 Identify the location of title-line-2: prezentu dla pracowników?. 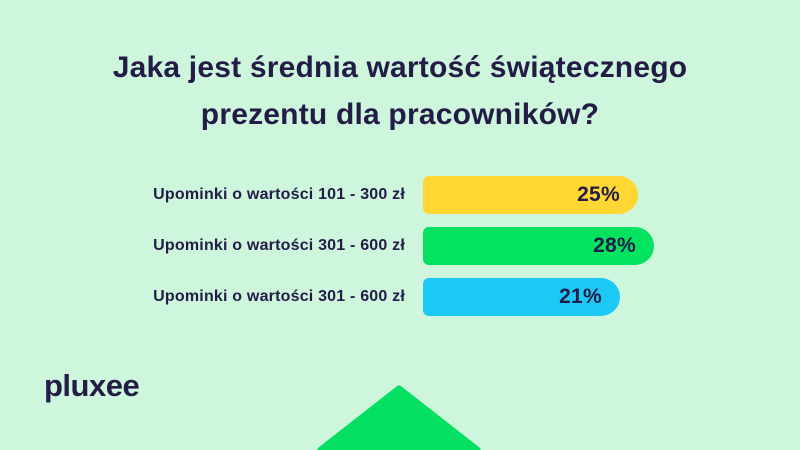
(400, 114).